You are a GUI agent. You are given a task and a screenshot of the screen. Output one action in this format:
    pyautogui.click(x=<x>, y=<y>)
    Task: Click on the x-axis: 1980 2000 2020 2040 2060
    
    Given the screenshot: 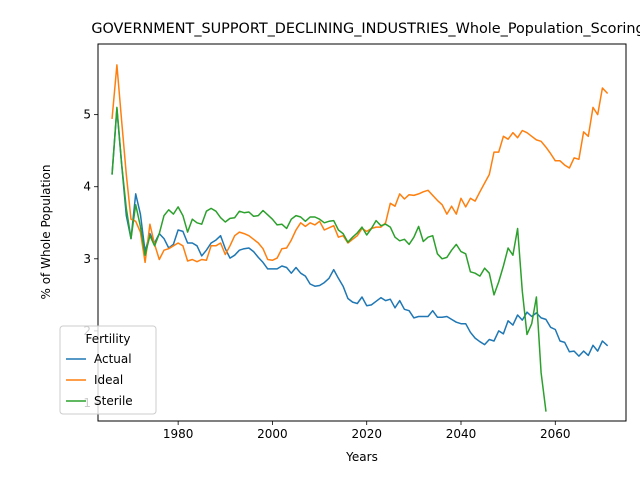 What is the action you would take?
    pyautogui.click(x=367, y=431)
    